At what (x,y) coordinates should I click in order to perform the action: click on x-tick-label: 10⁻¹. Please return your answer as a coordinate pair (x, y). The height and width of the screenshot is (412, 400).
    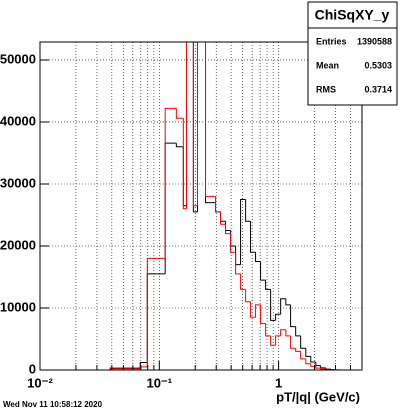
    Looking at the image, I should click on (159, 382).